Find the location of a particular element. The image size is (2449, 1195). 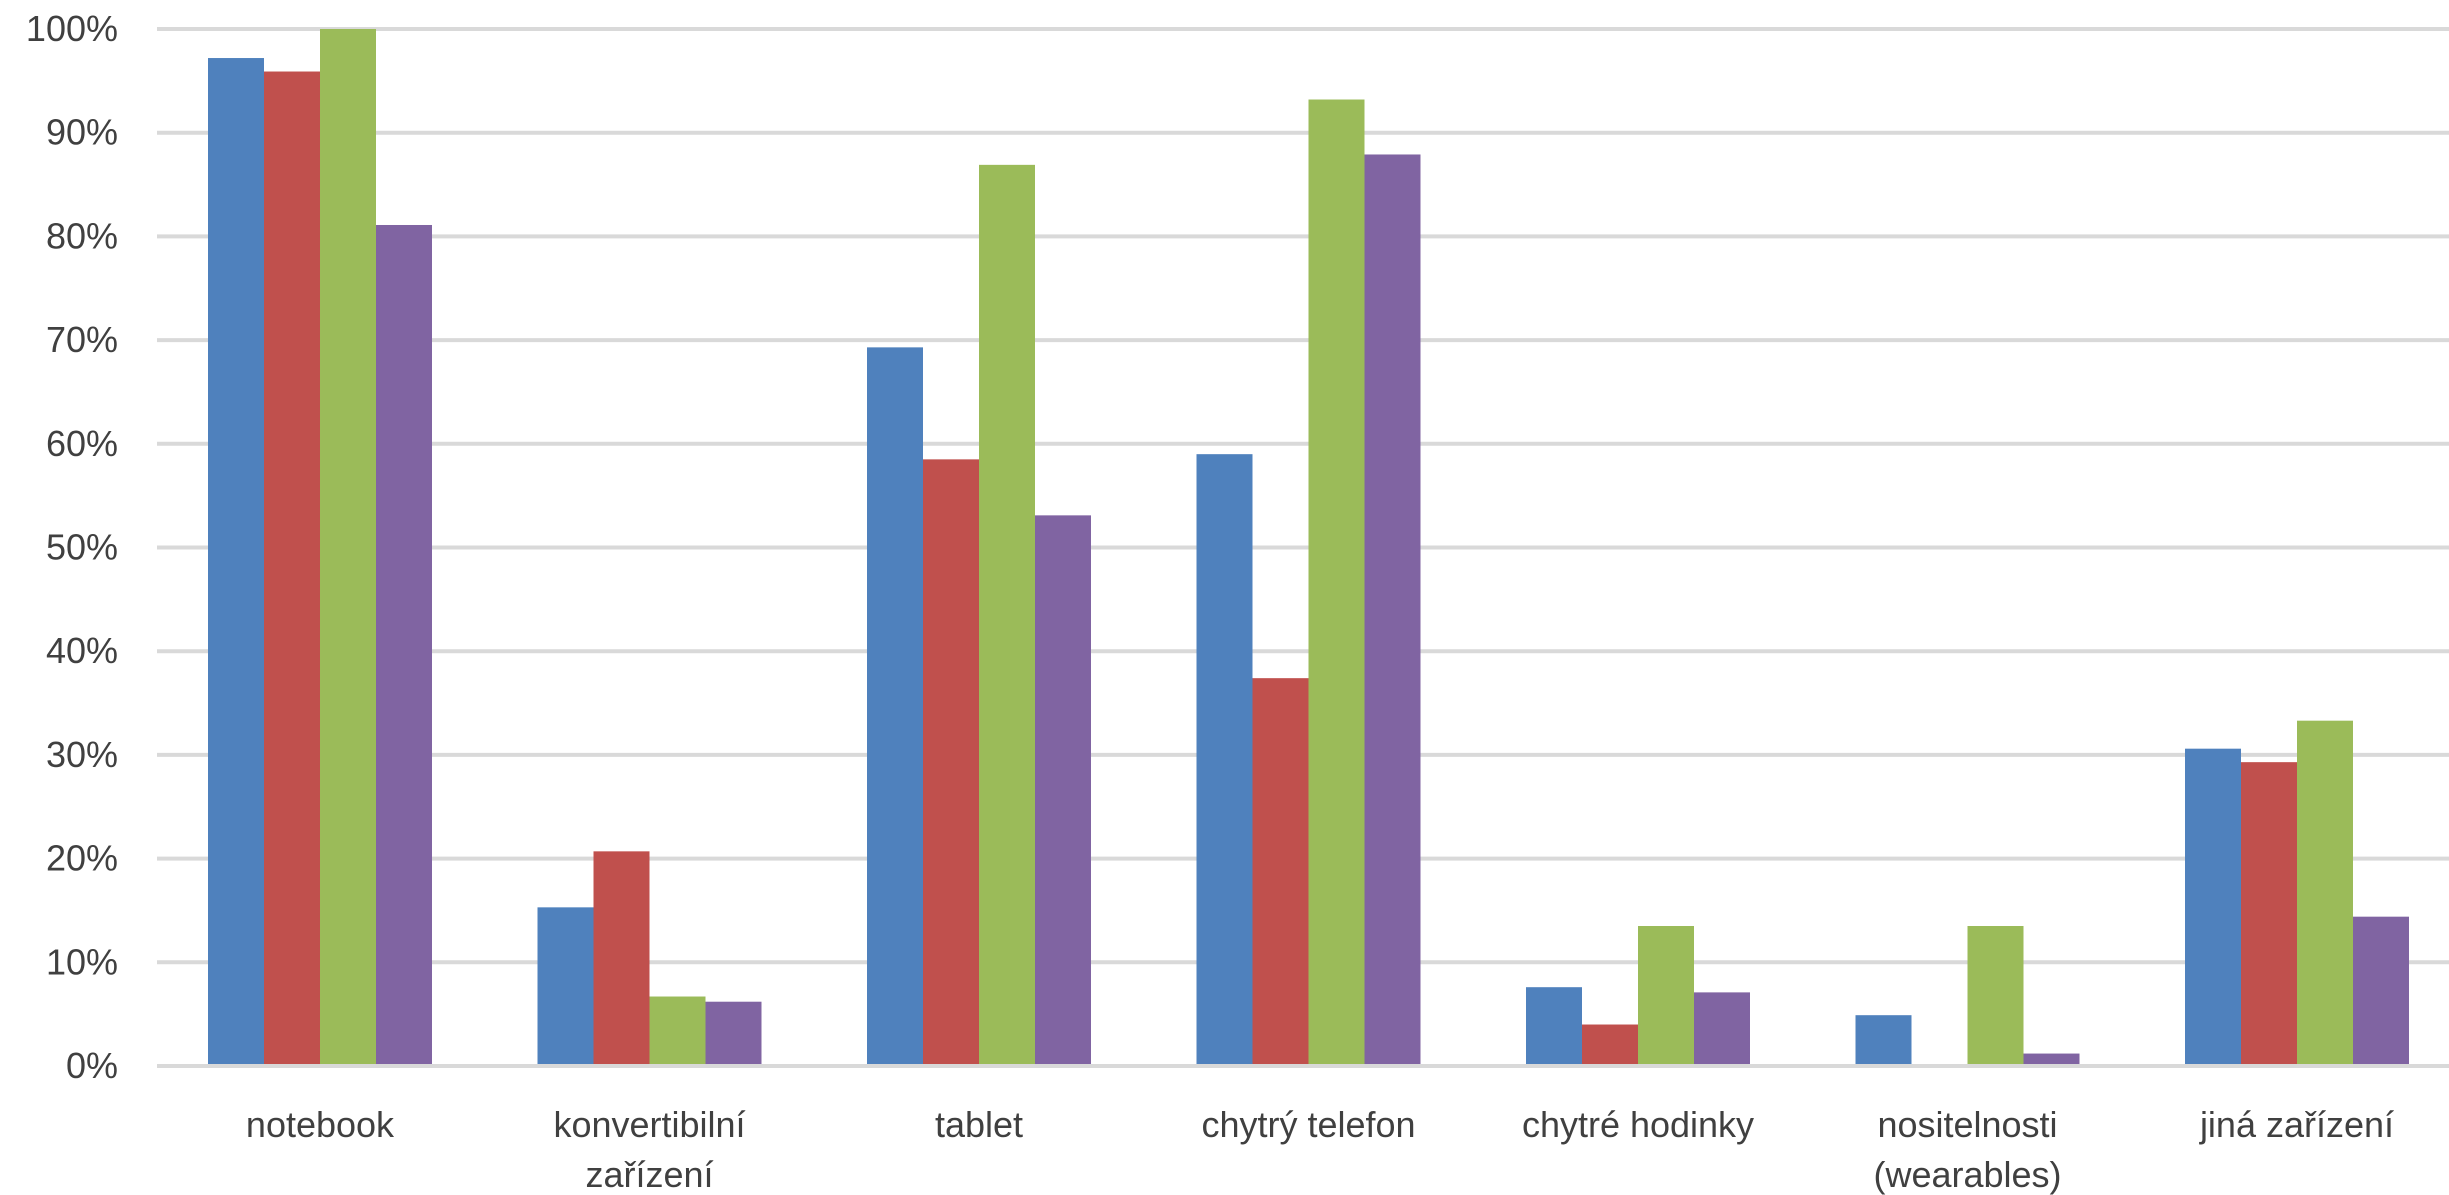

x-category-label: jiná zařízení is located at coordinates (2296, 1124).